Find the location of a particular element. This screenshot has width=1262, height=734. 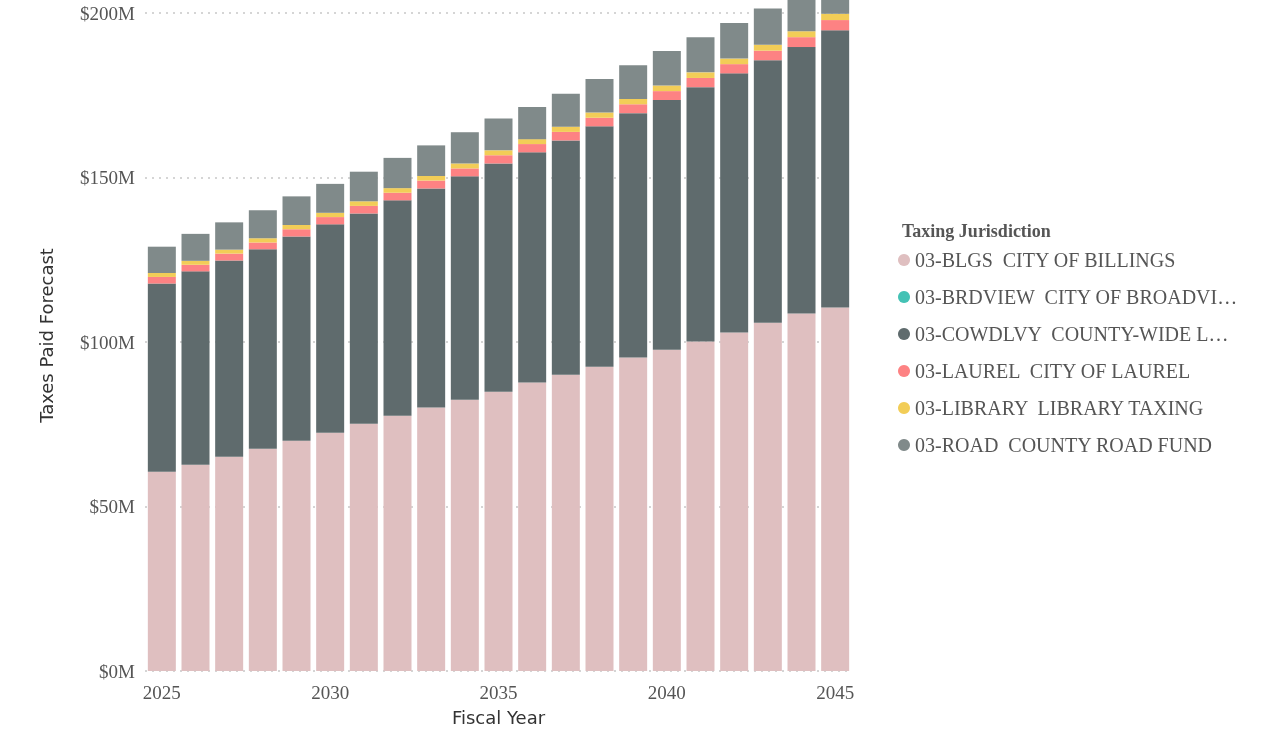

x-tick-label: 2040 is located at coordinates (666, 692).